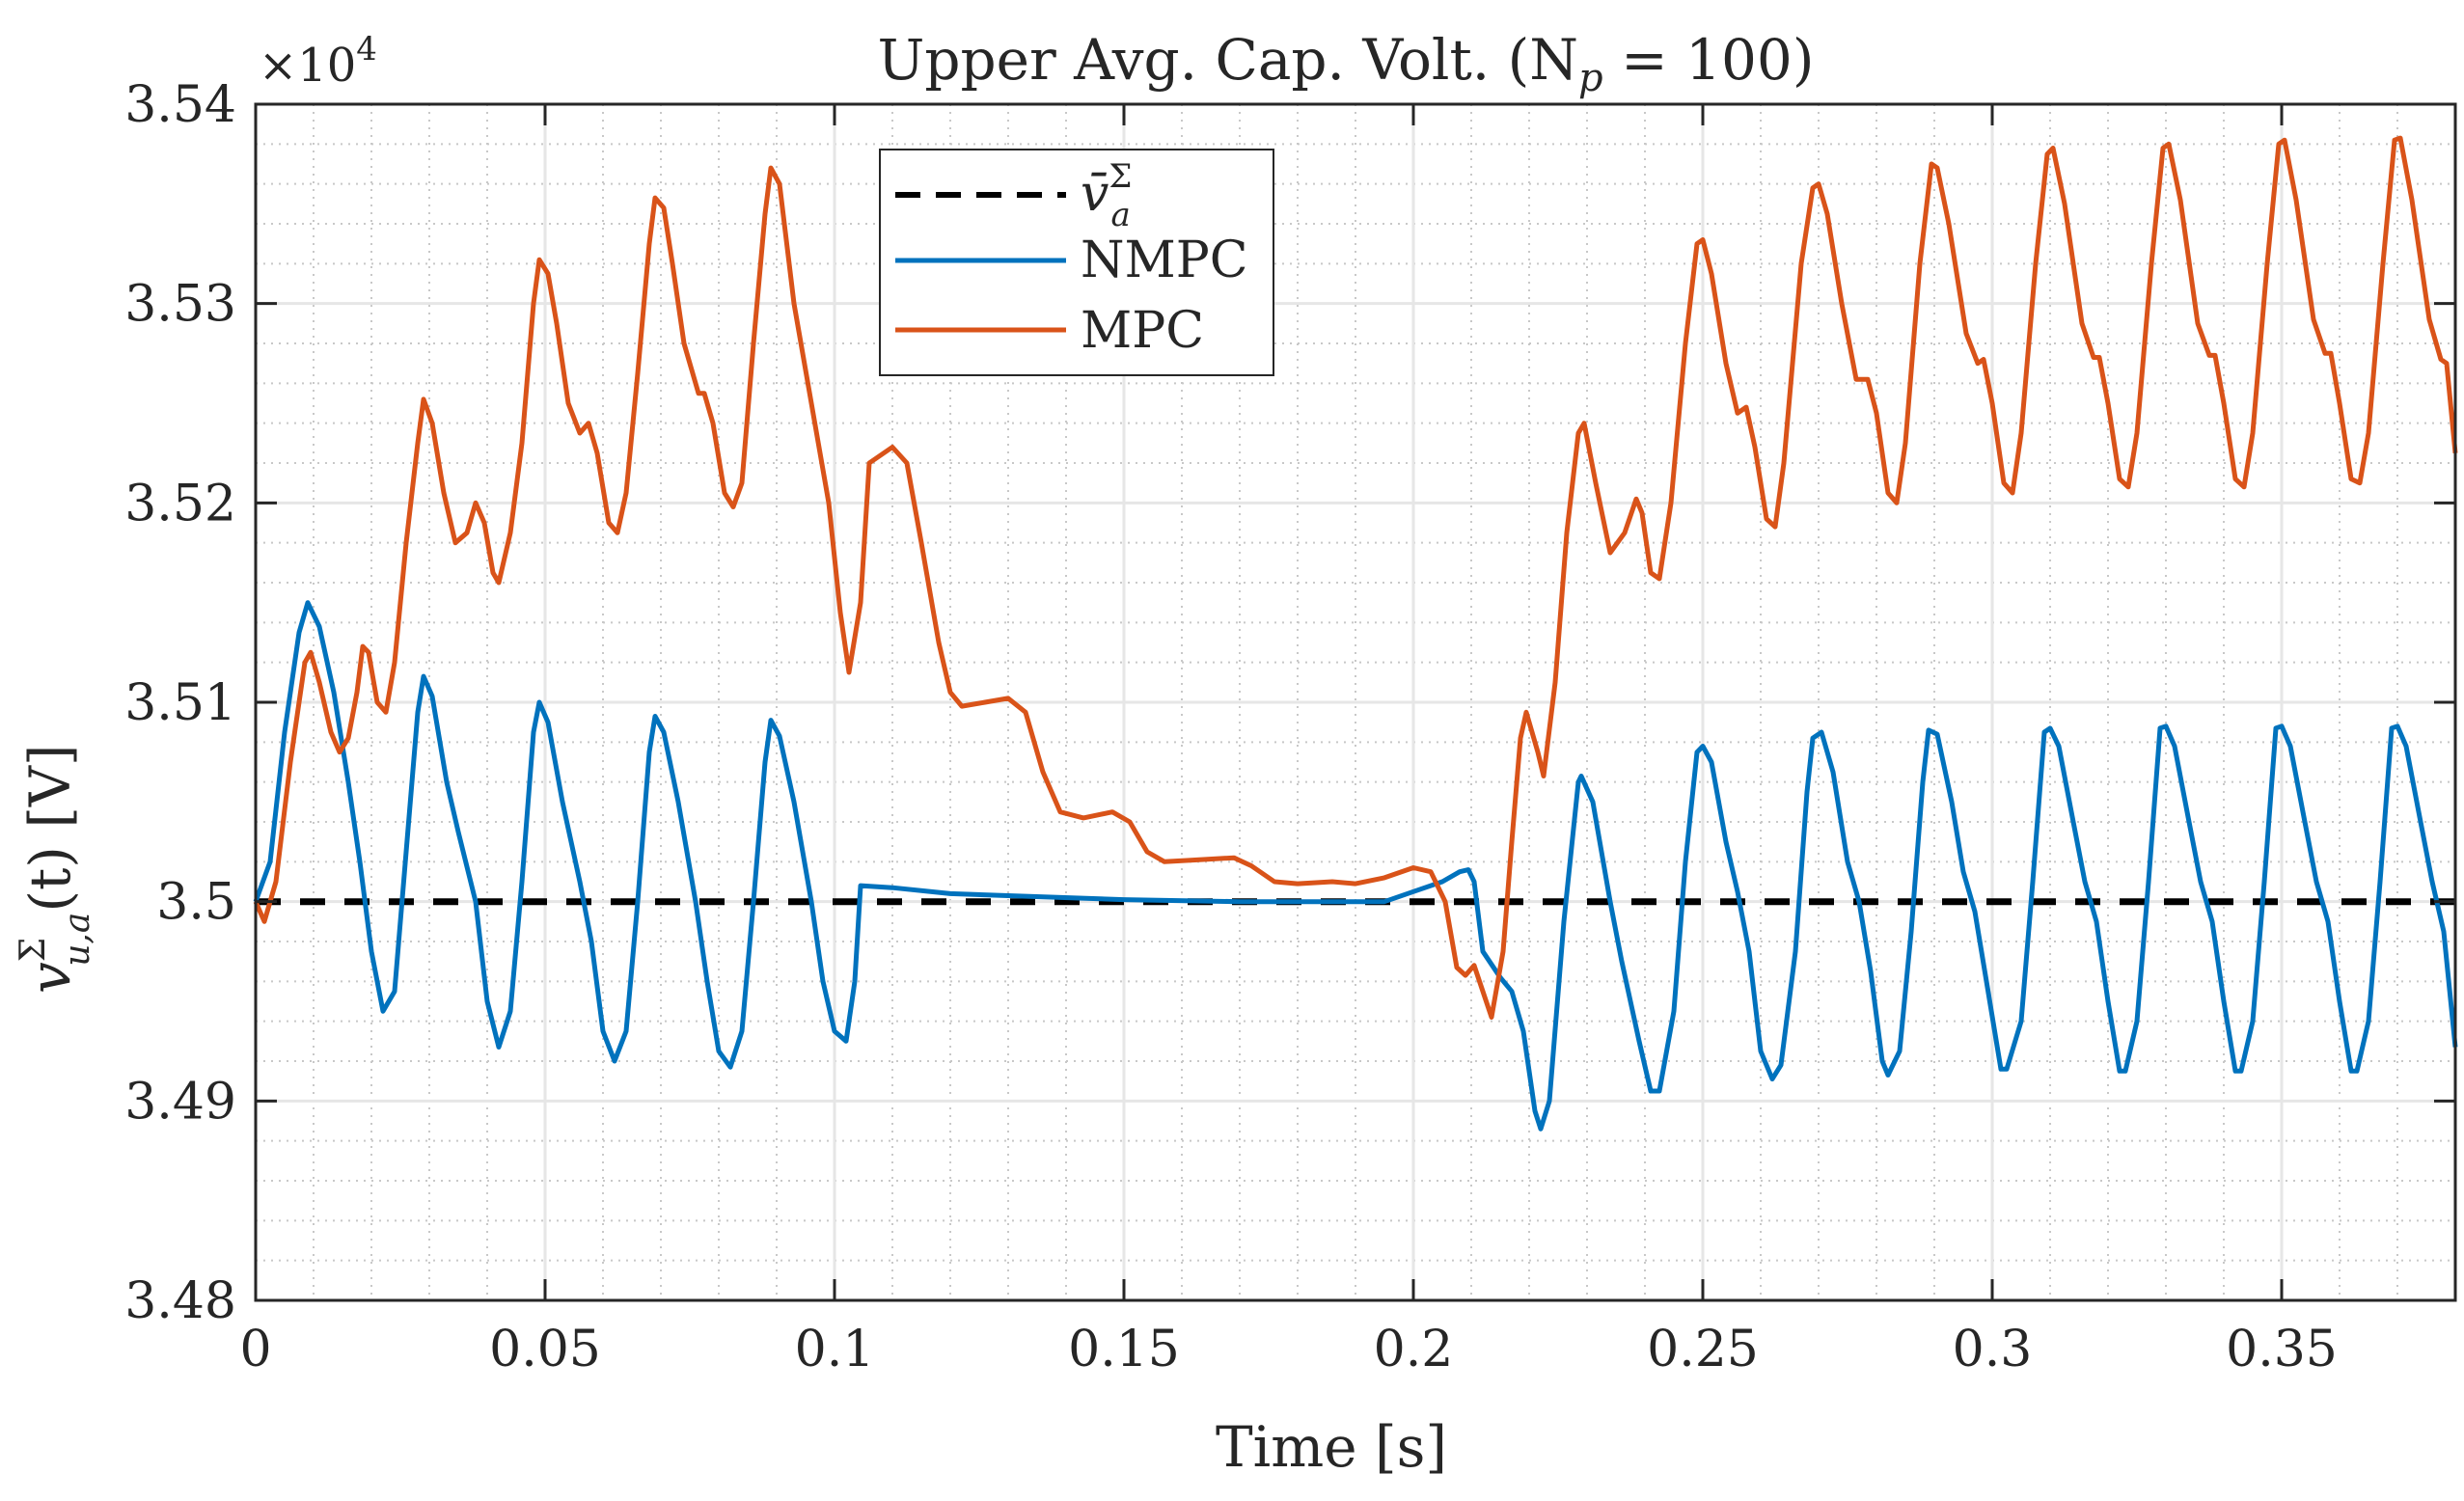 Image resolution: width=2464 pixels, height=1501 pixels. I want to click on legend: v̄Σ a NMPC MPC, so click(1076, 262).